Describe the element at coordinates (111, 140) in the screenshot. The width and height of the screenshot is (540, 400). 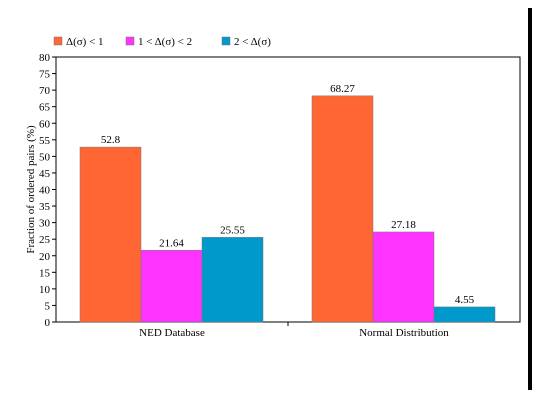
I see `data-label: 52.8` at that location.